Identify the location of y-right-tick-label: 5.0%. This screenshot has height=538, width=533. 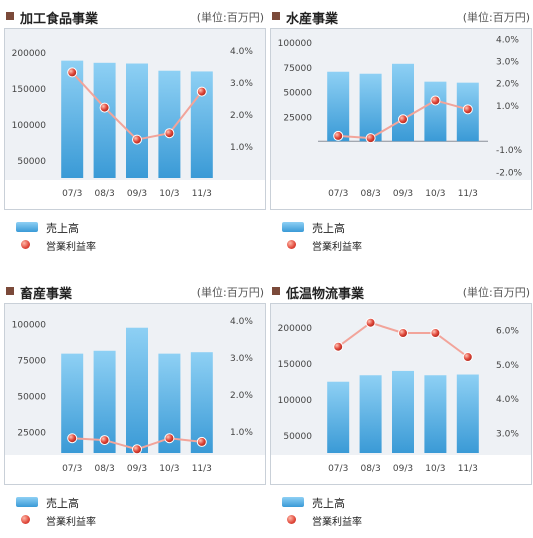
(507, 366).